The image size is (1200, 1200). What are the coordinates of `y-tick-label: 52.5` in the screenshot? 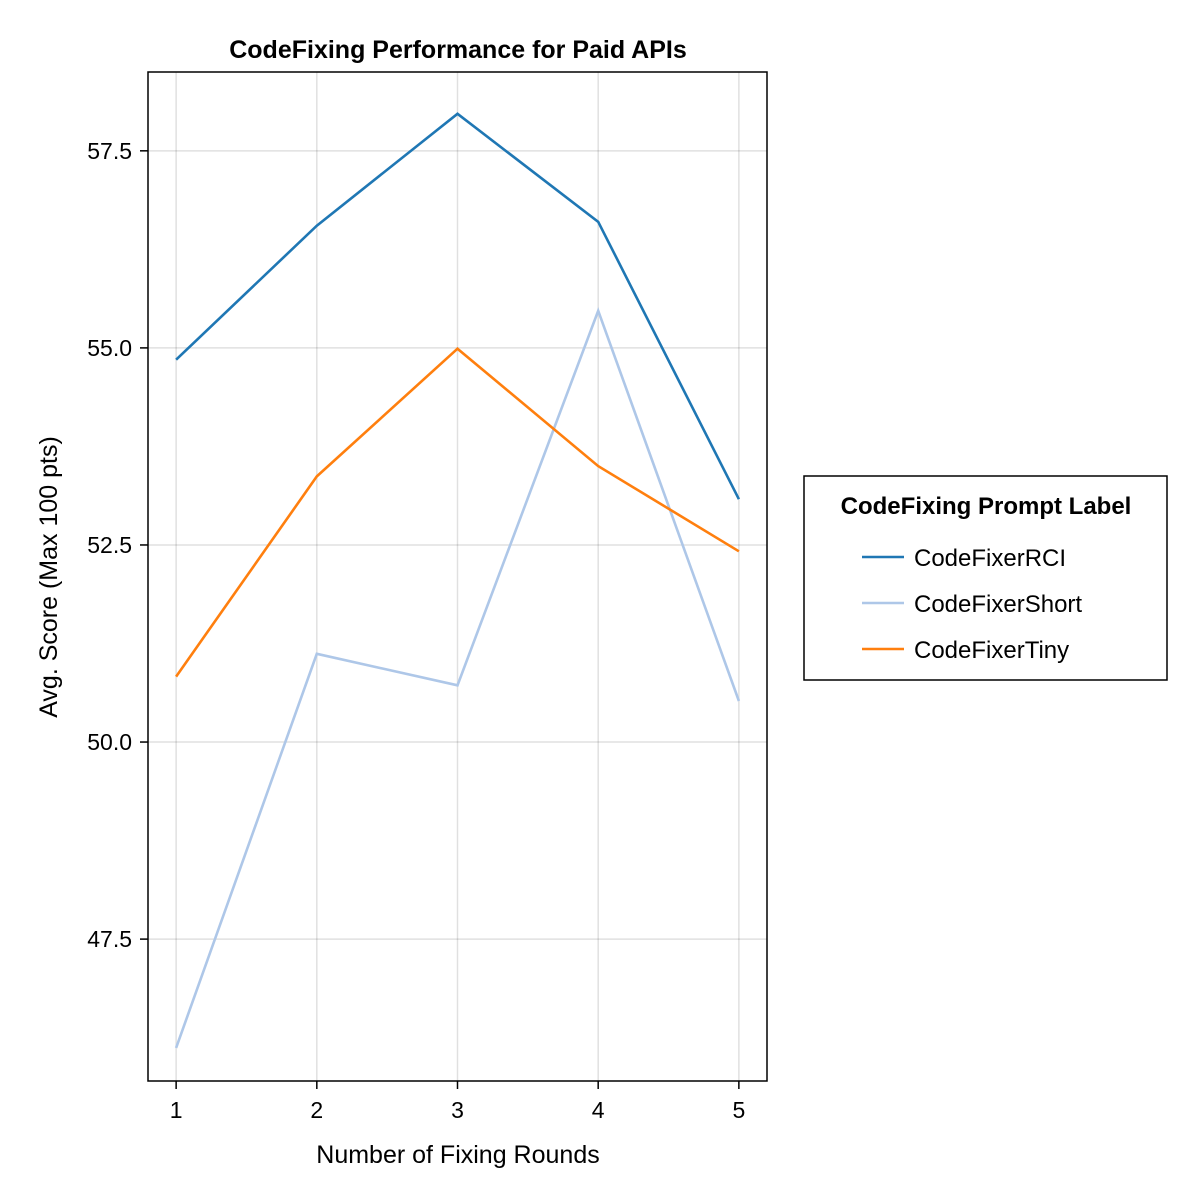 It's located at (109, 545).